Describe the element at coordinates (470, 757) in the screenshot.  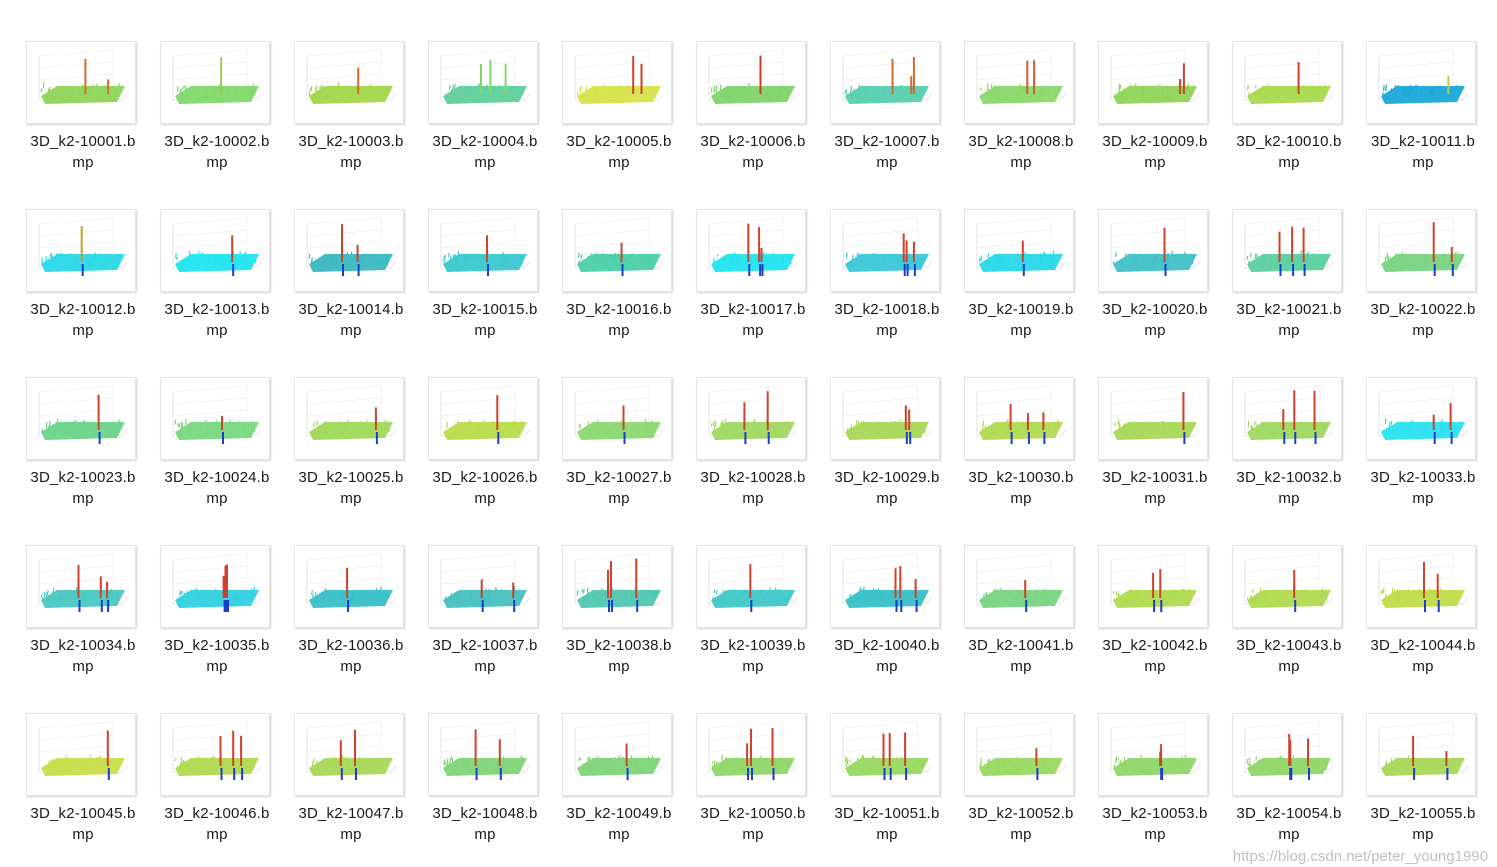
I see `file-item: 3D_k2-10048.b mp` at that location.